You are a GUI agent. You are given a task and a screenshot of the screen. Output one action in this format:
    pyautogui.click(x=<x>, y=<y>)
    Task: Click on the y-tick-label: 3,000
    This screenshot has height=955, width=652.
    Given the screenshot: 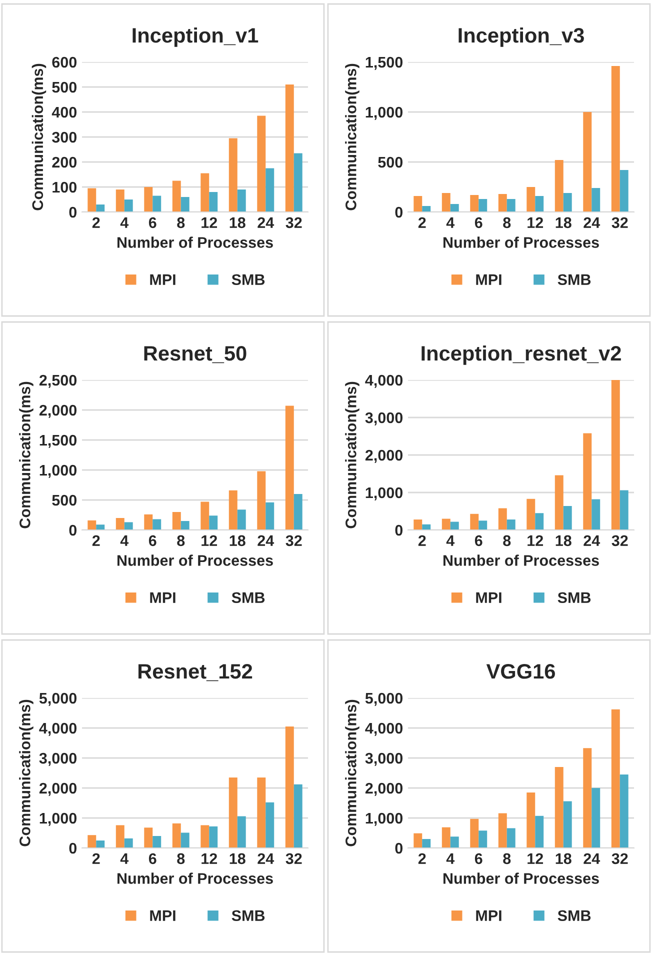 What is the action you would take?
    pyautogui.click(x=384, y=759)
    